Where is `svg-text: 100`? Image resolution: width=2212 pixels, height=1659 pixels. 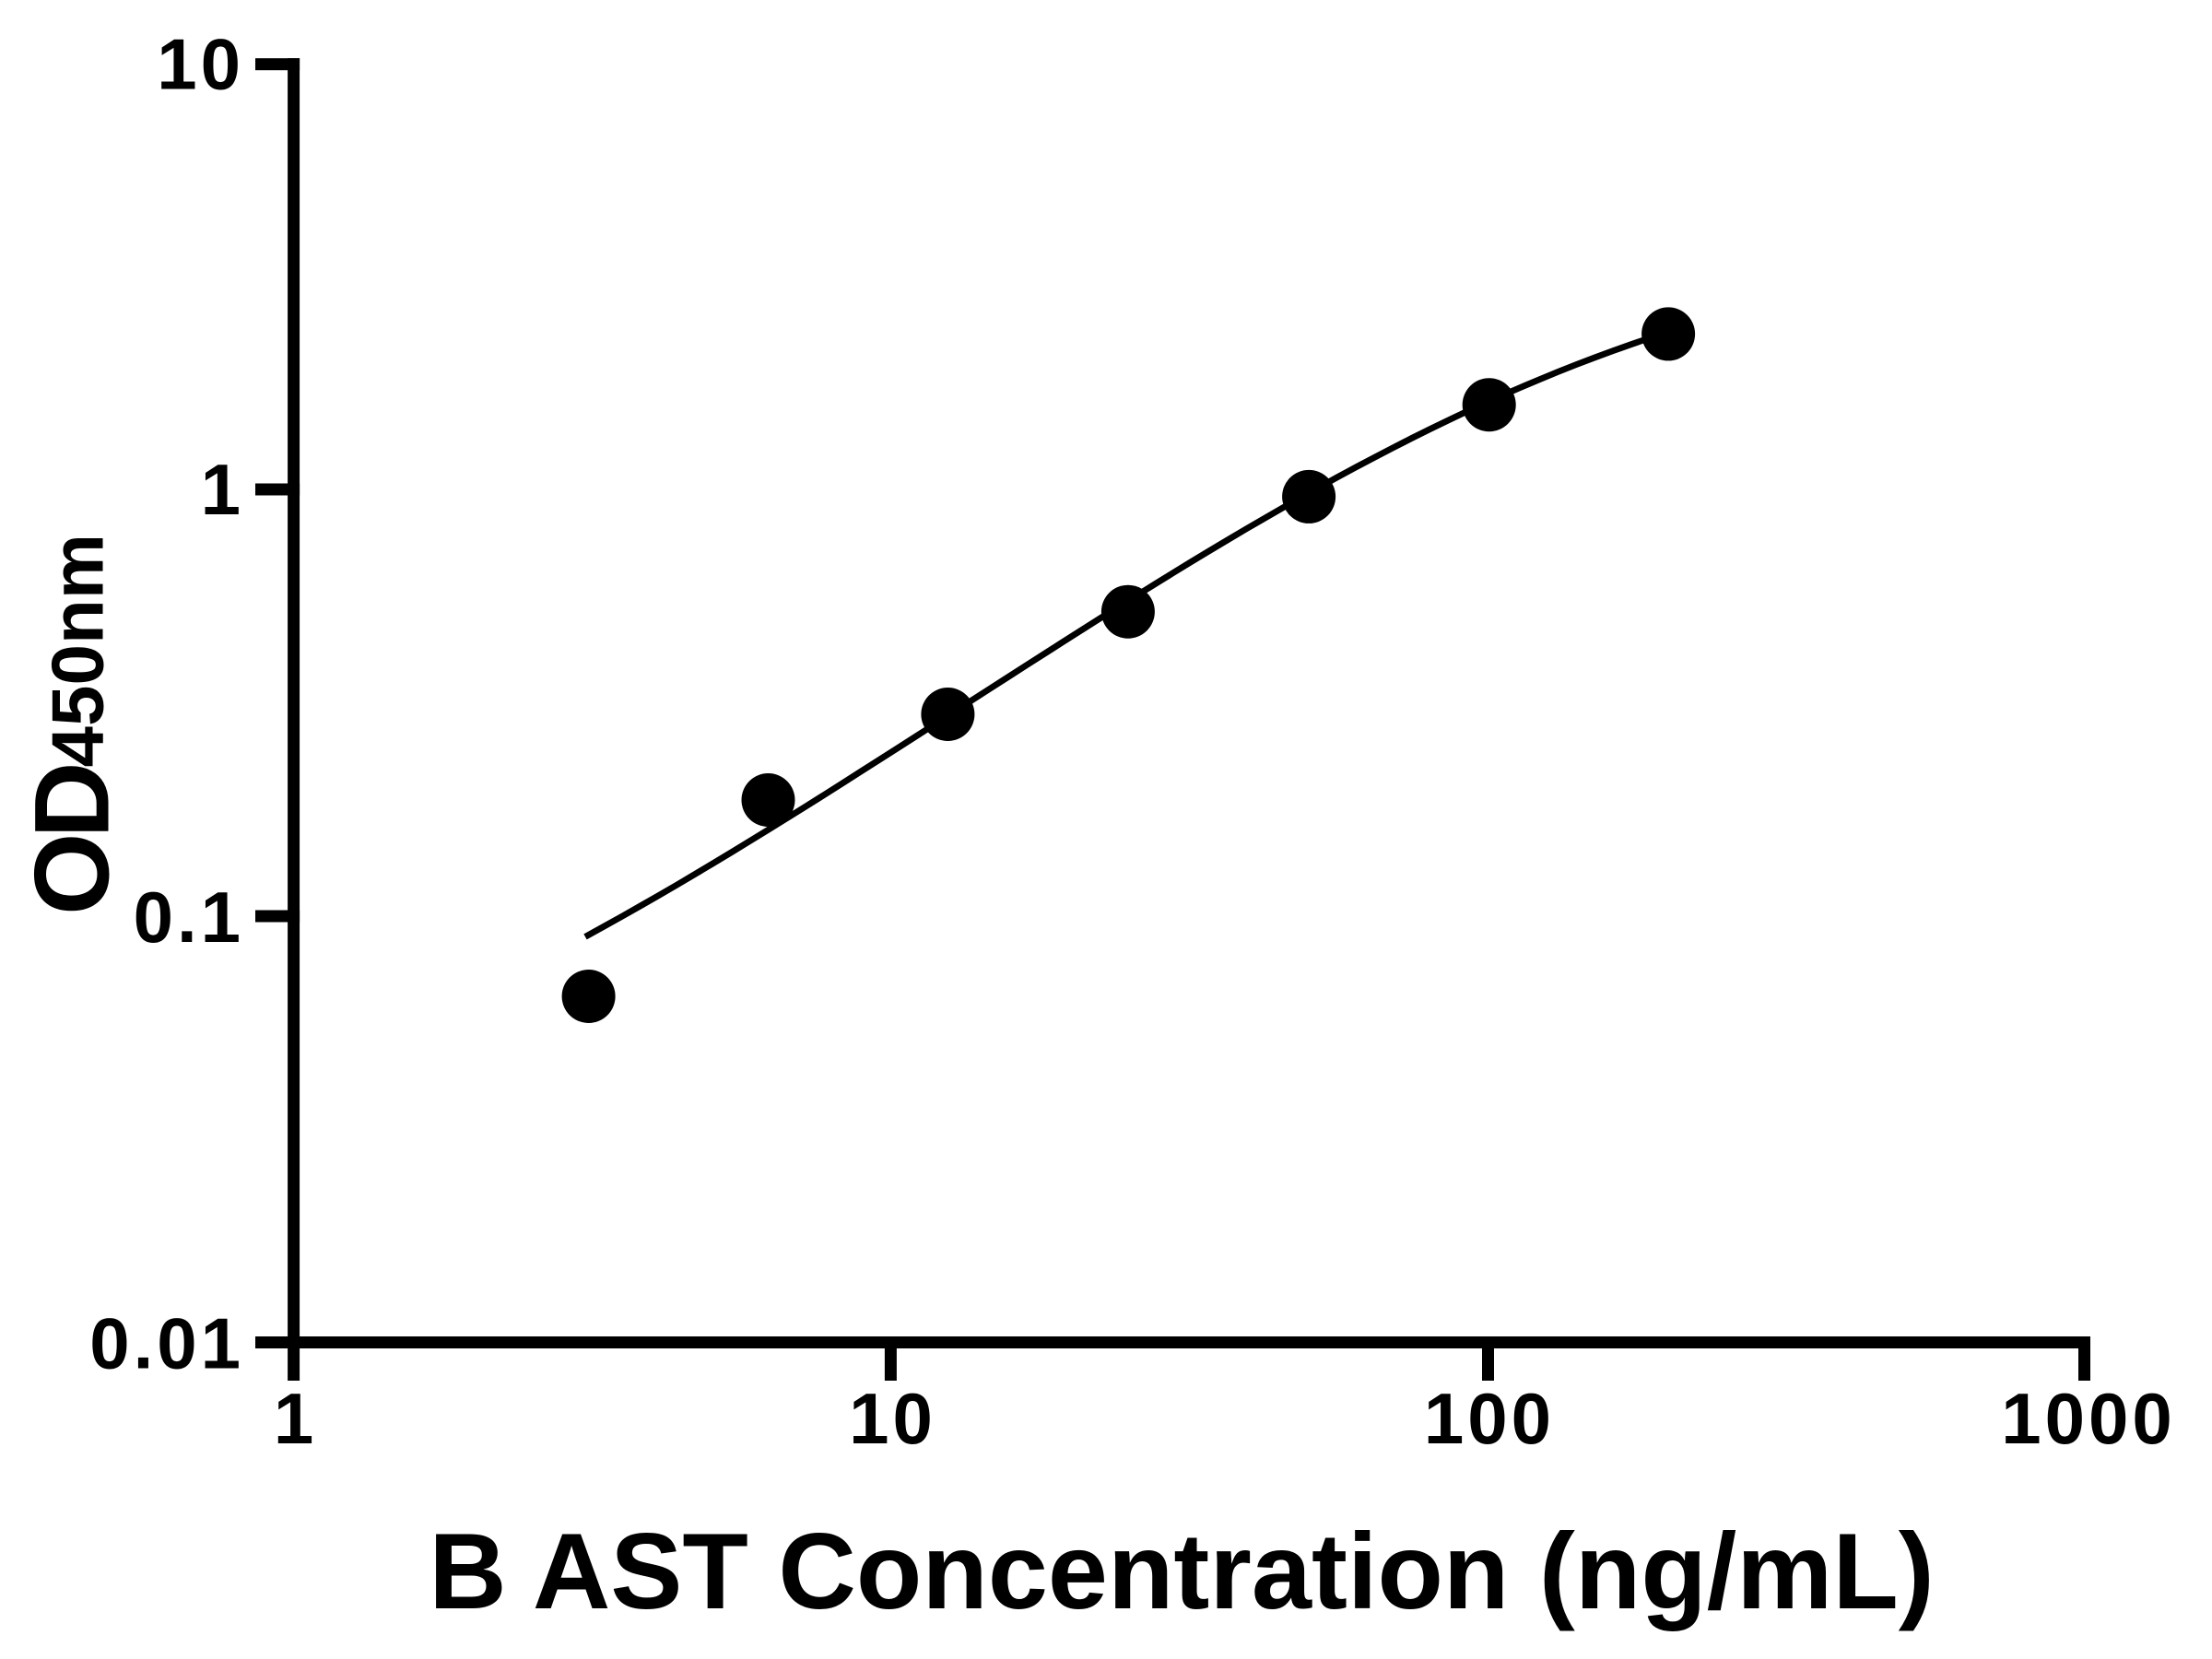
svg-text: 100 is located at coordinates (1489, 1418).